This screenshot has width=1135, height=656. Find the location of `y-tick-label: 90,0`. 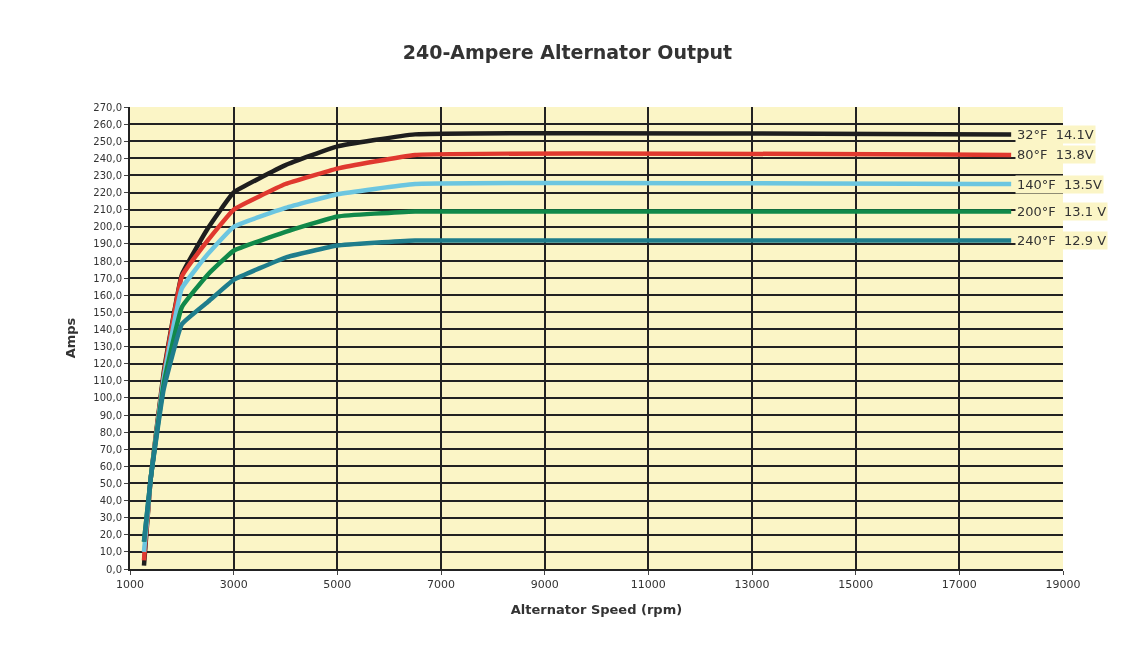

y-tick-label: 90,0 is located at coordinates (110, 415).